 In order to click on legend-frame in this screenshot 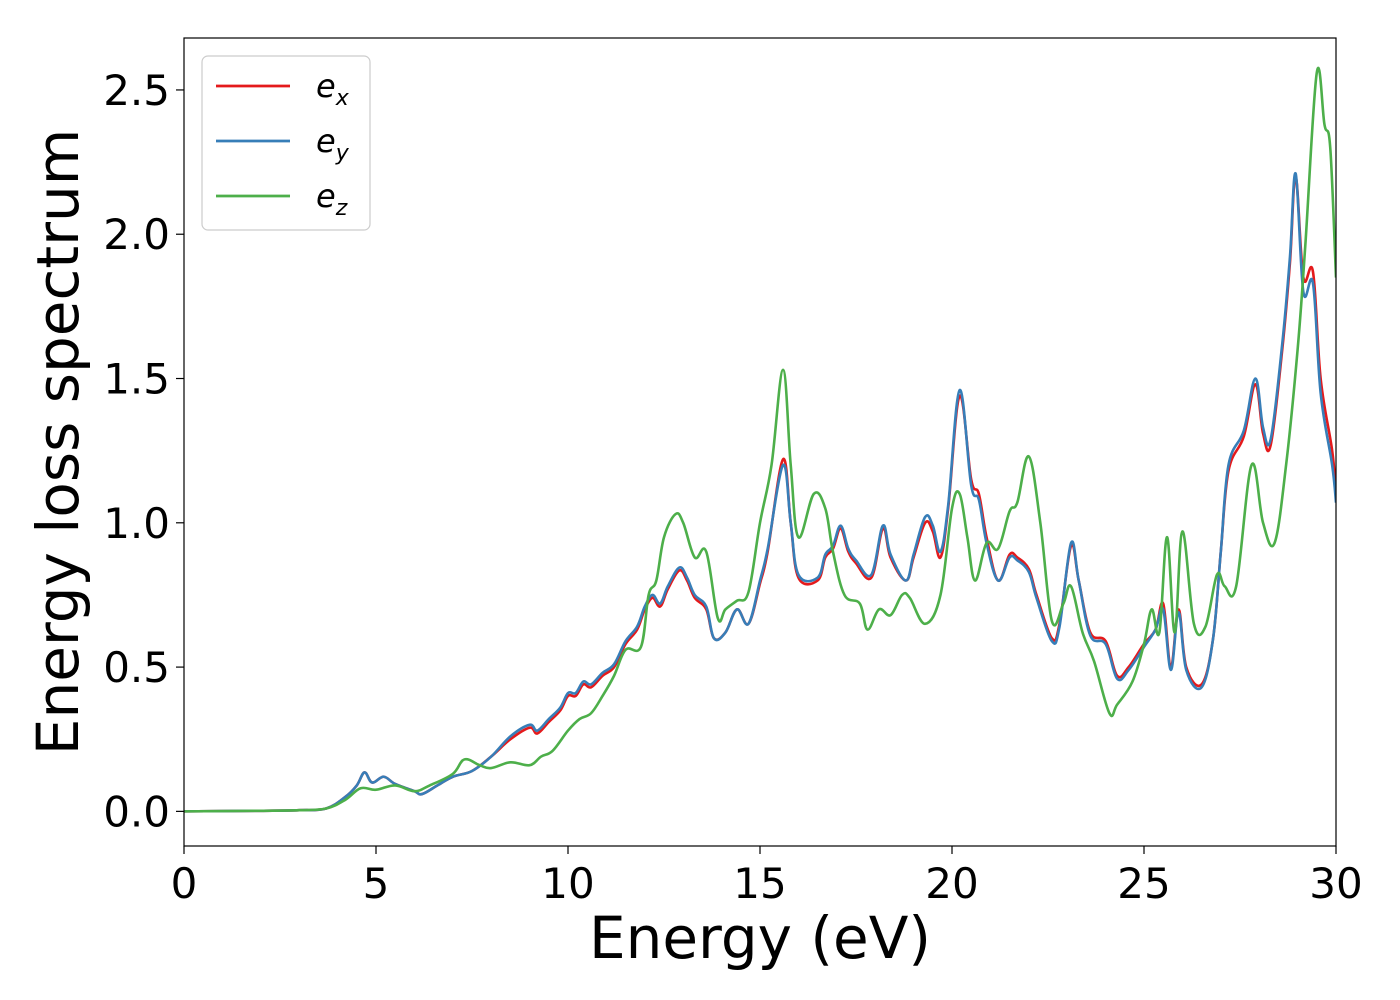, I will do `click(286, 143)`.